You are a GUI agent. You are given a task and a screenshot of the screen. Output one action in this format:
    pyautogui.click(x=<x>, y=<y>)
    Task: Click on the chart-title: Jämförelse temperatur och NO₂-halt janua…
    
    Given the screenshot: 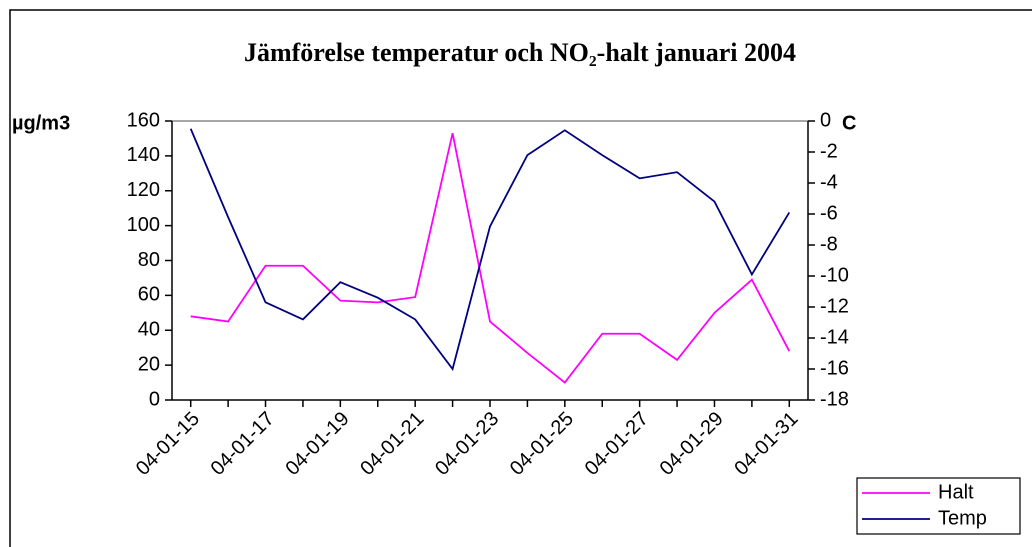 What is the action you would take?
    pyautogui.click(x=520, y=52)
    